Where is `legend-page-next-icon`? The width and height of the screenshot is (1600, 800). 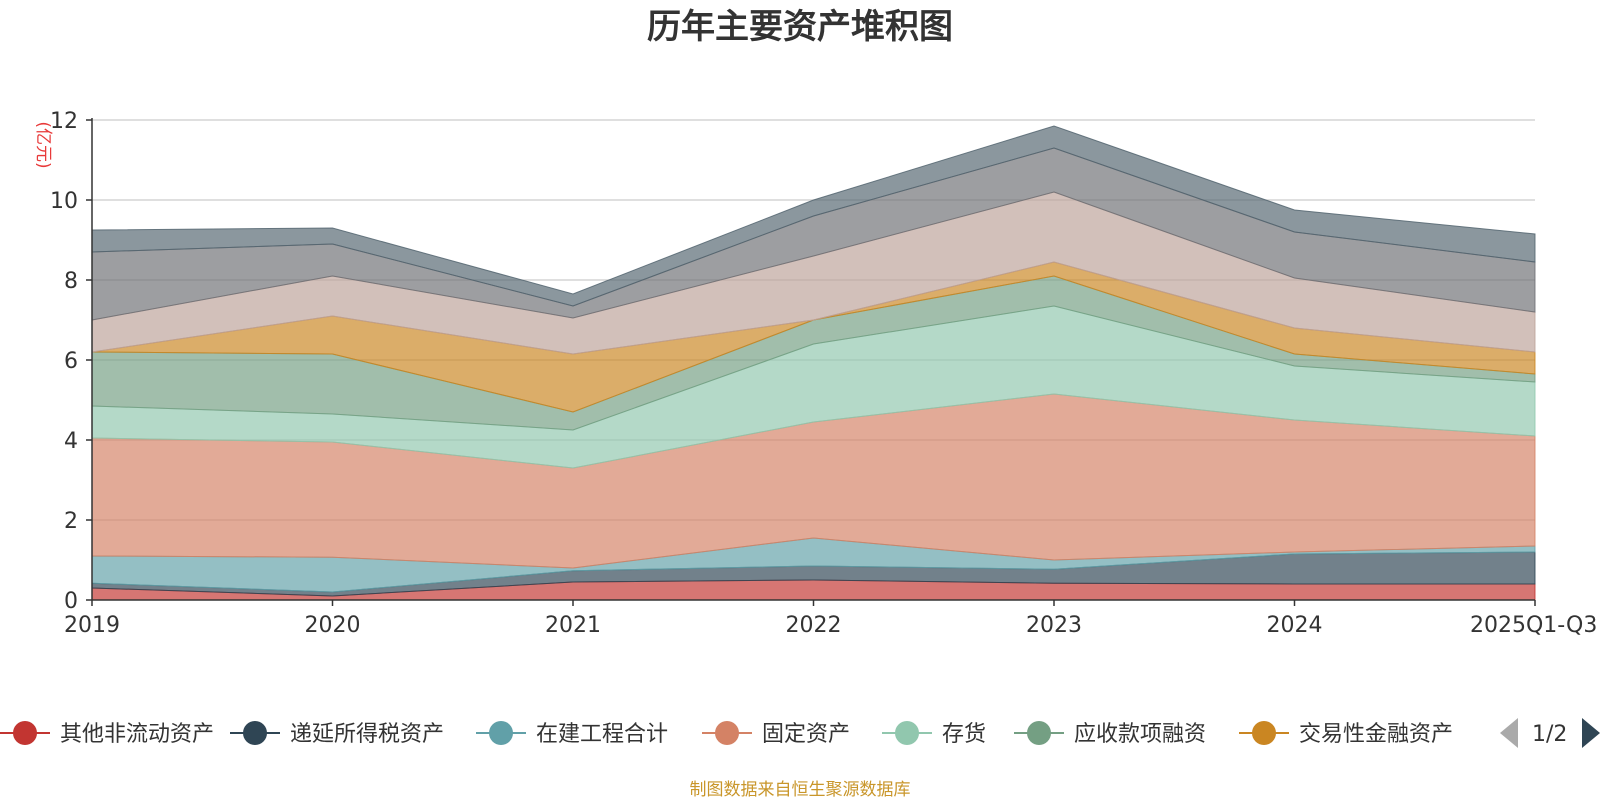 legend-page-next-icon is located at coordinates (1591, 733).